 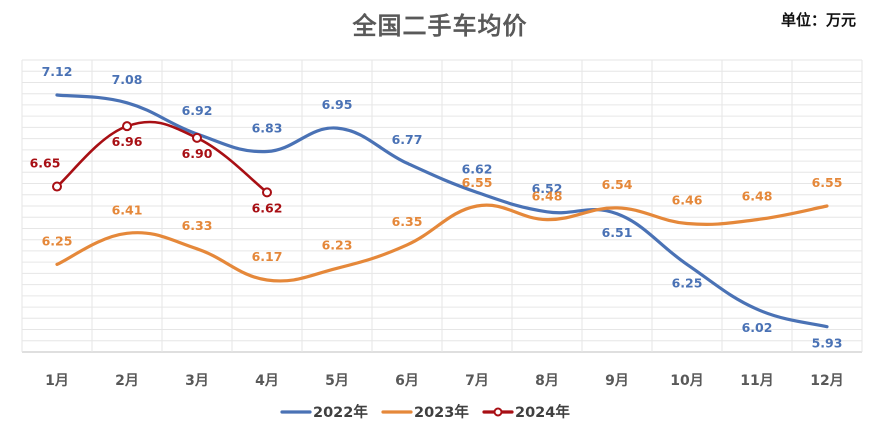 I want to click on data-label: 5.93, so click(x=827, y=343).